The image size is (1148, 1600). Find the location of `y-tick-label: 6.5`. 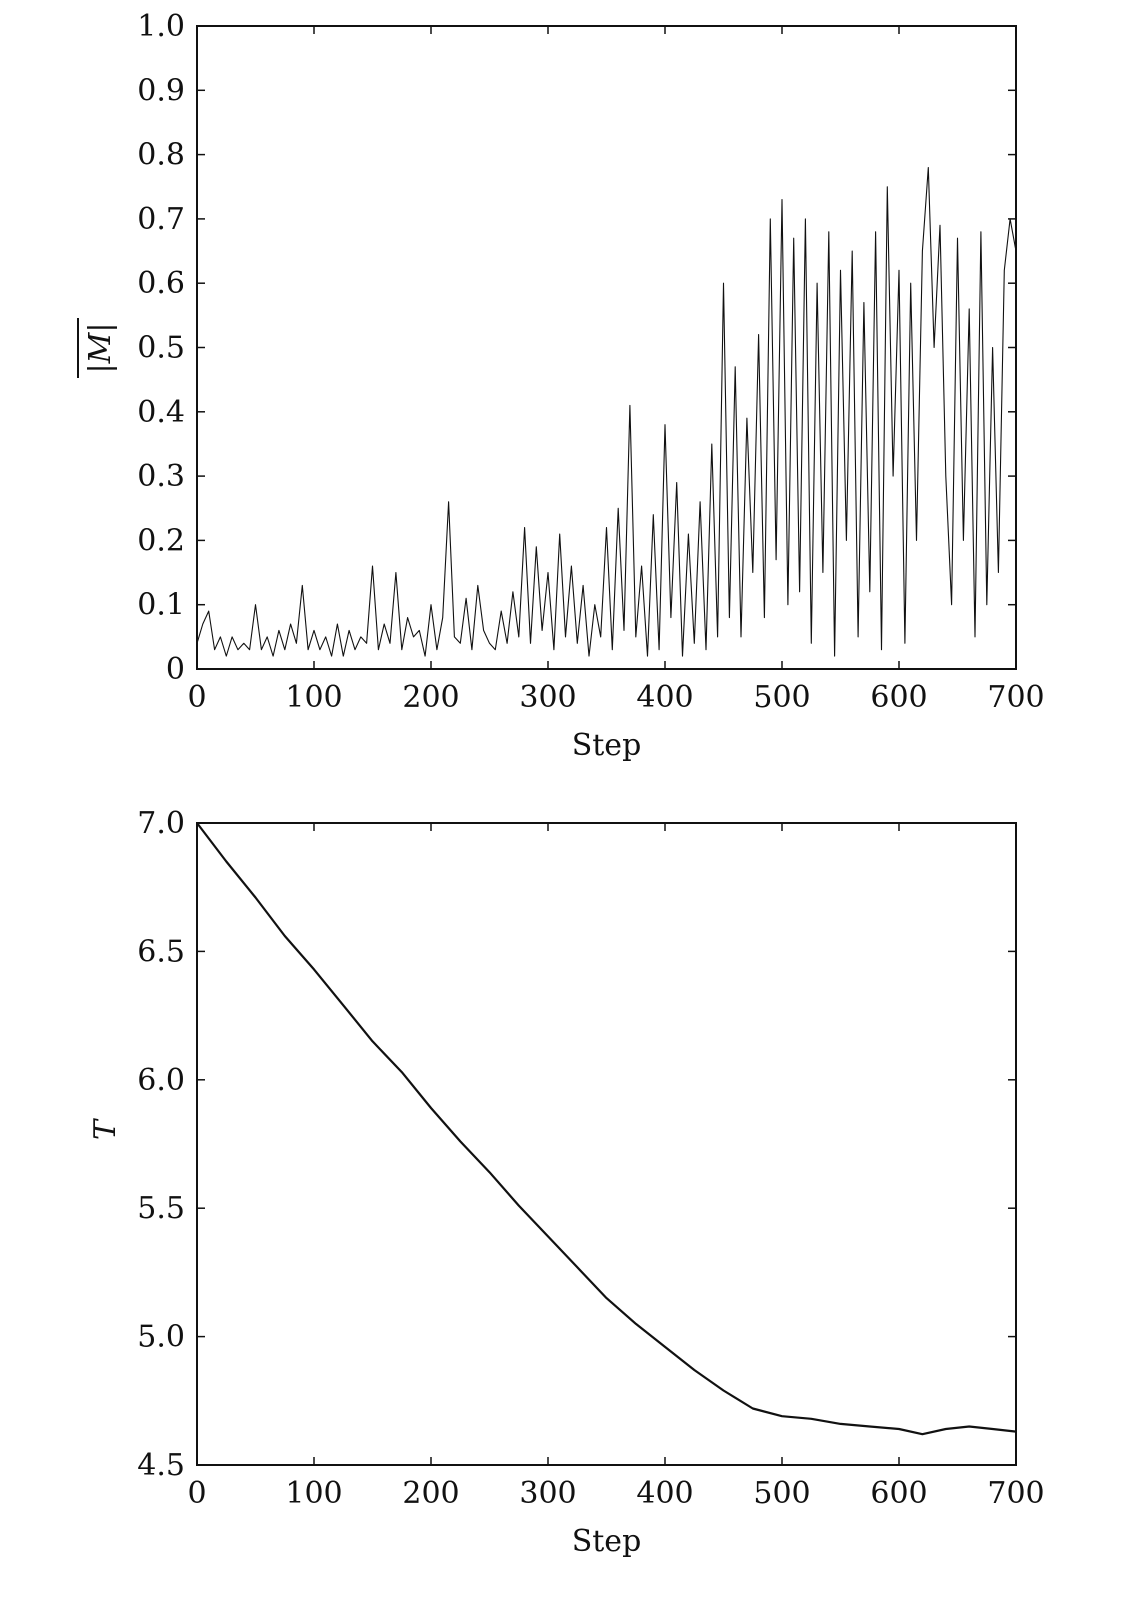

y-tick-label: 6.5 is located at coordinates (161, 951).